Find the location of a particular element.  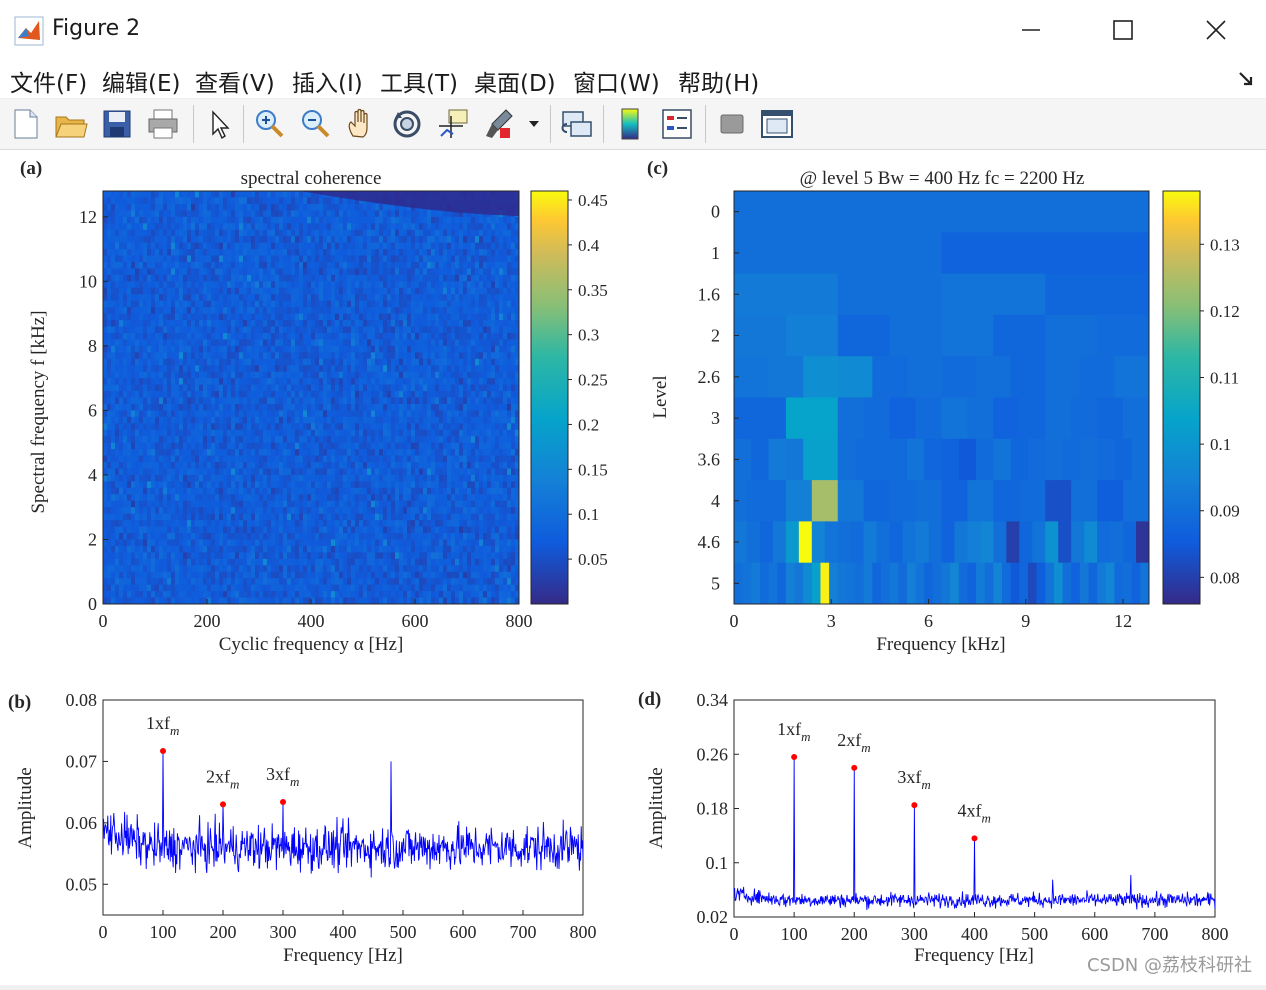

menu-window: 窗口(W) is located at coordinates (616, 84).